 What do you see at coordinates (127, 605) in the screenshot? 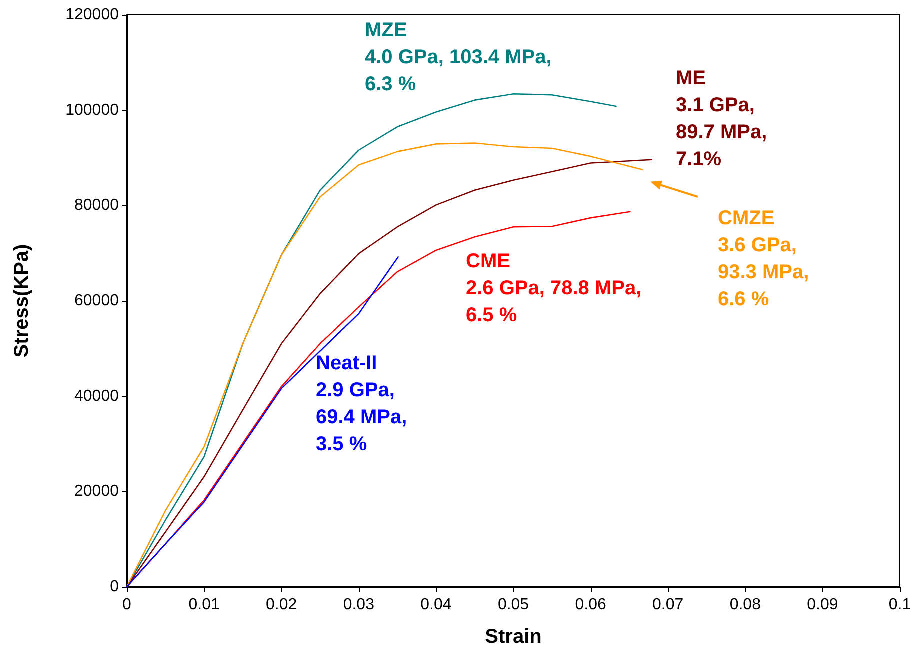
I see `x-tick-label: 0` at bounding box center [127, 605].